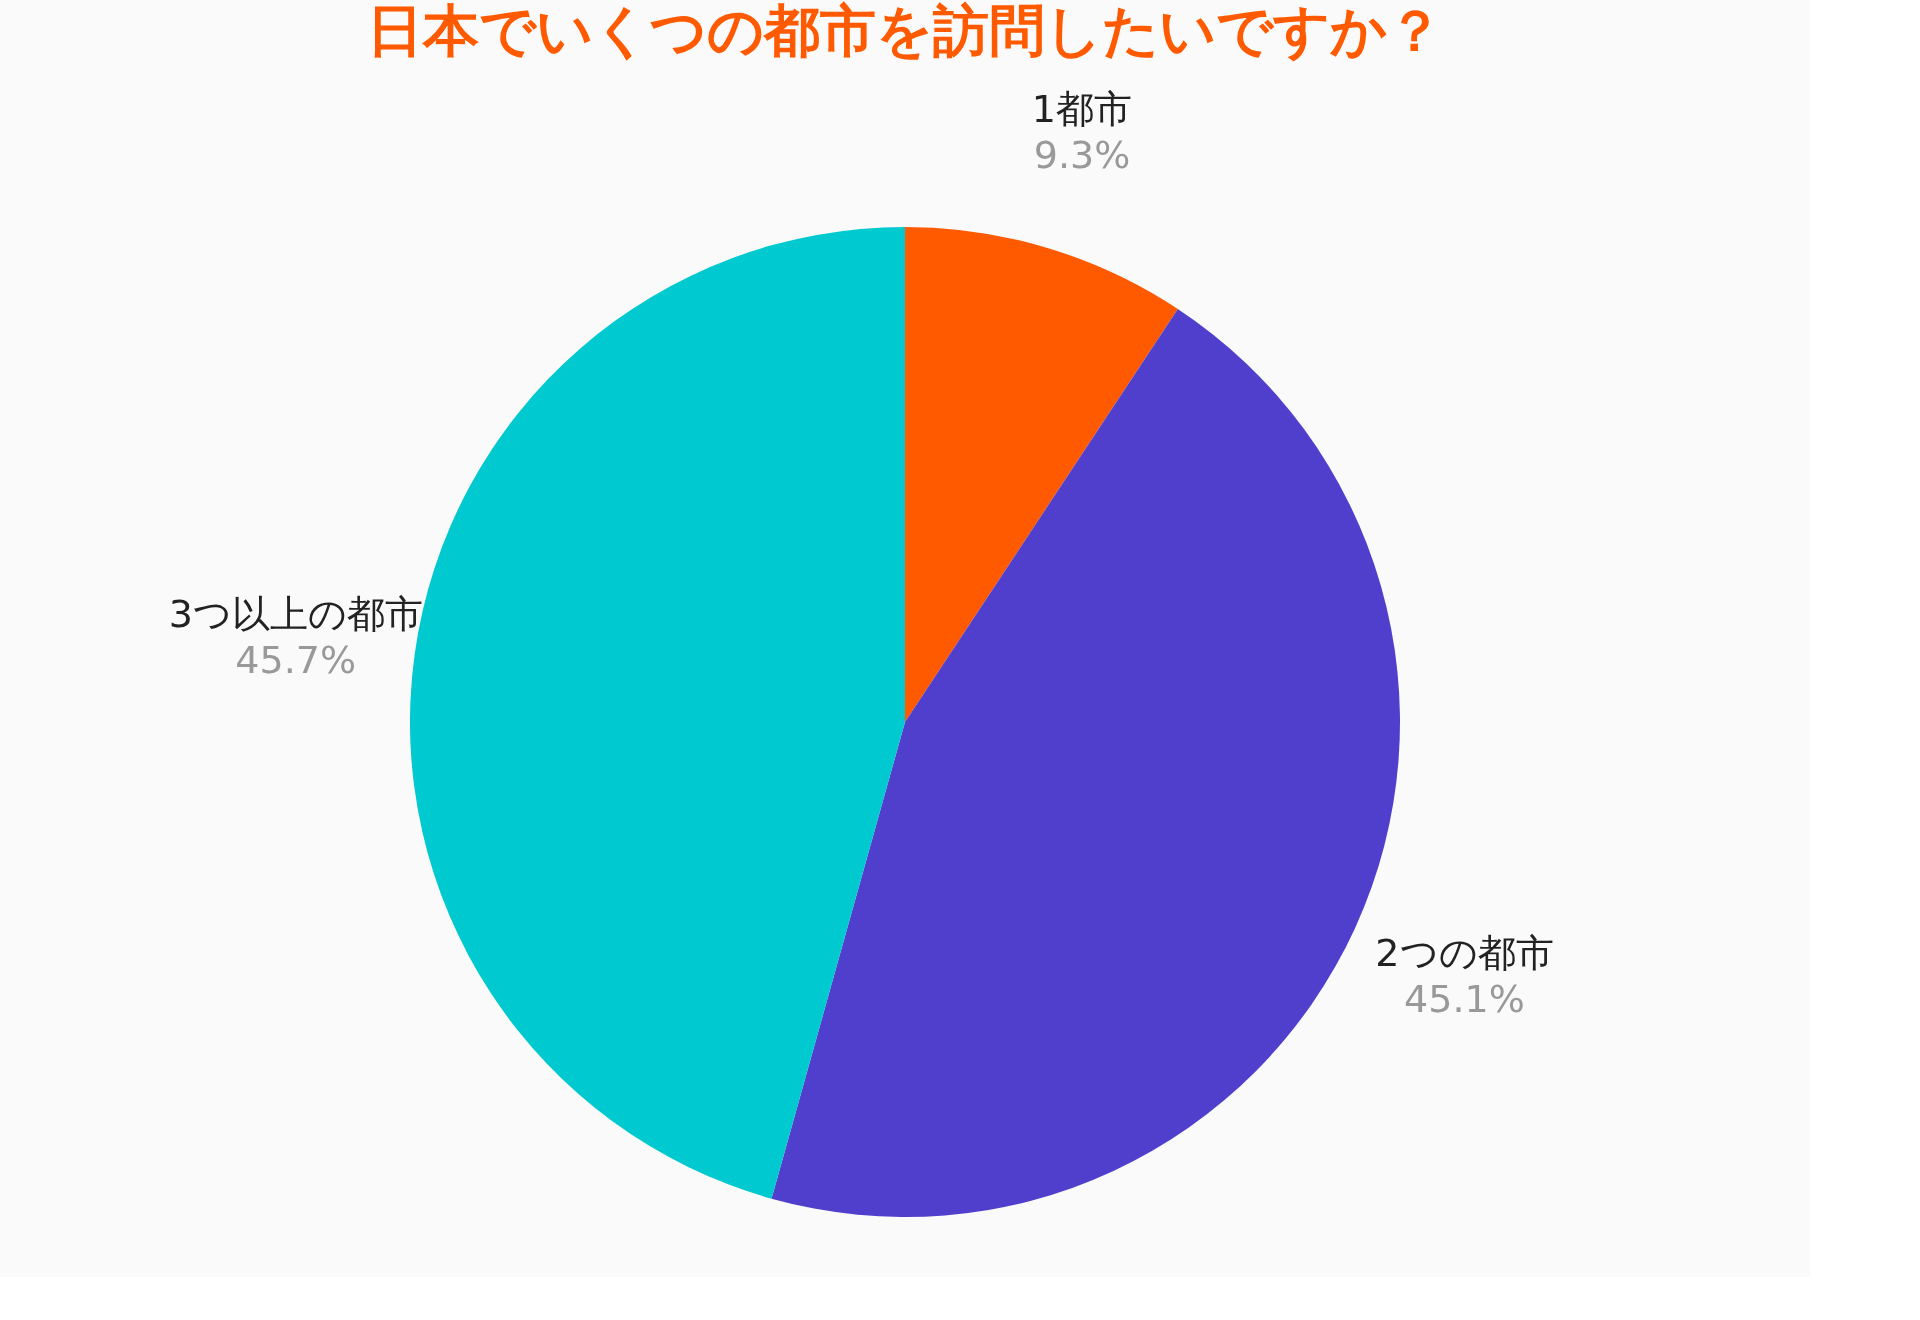 The image size is (1920, 1320). What do you see at coordinates (295, 614) in the screenshot?
I see `slice-label: 3つ以上の都市` at bounding box center [295, 614].